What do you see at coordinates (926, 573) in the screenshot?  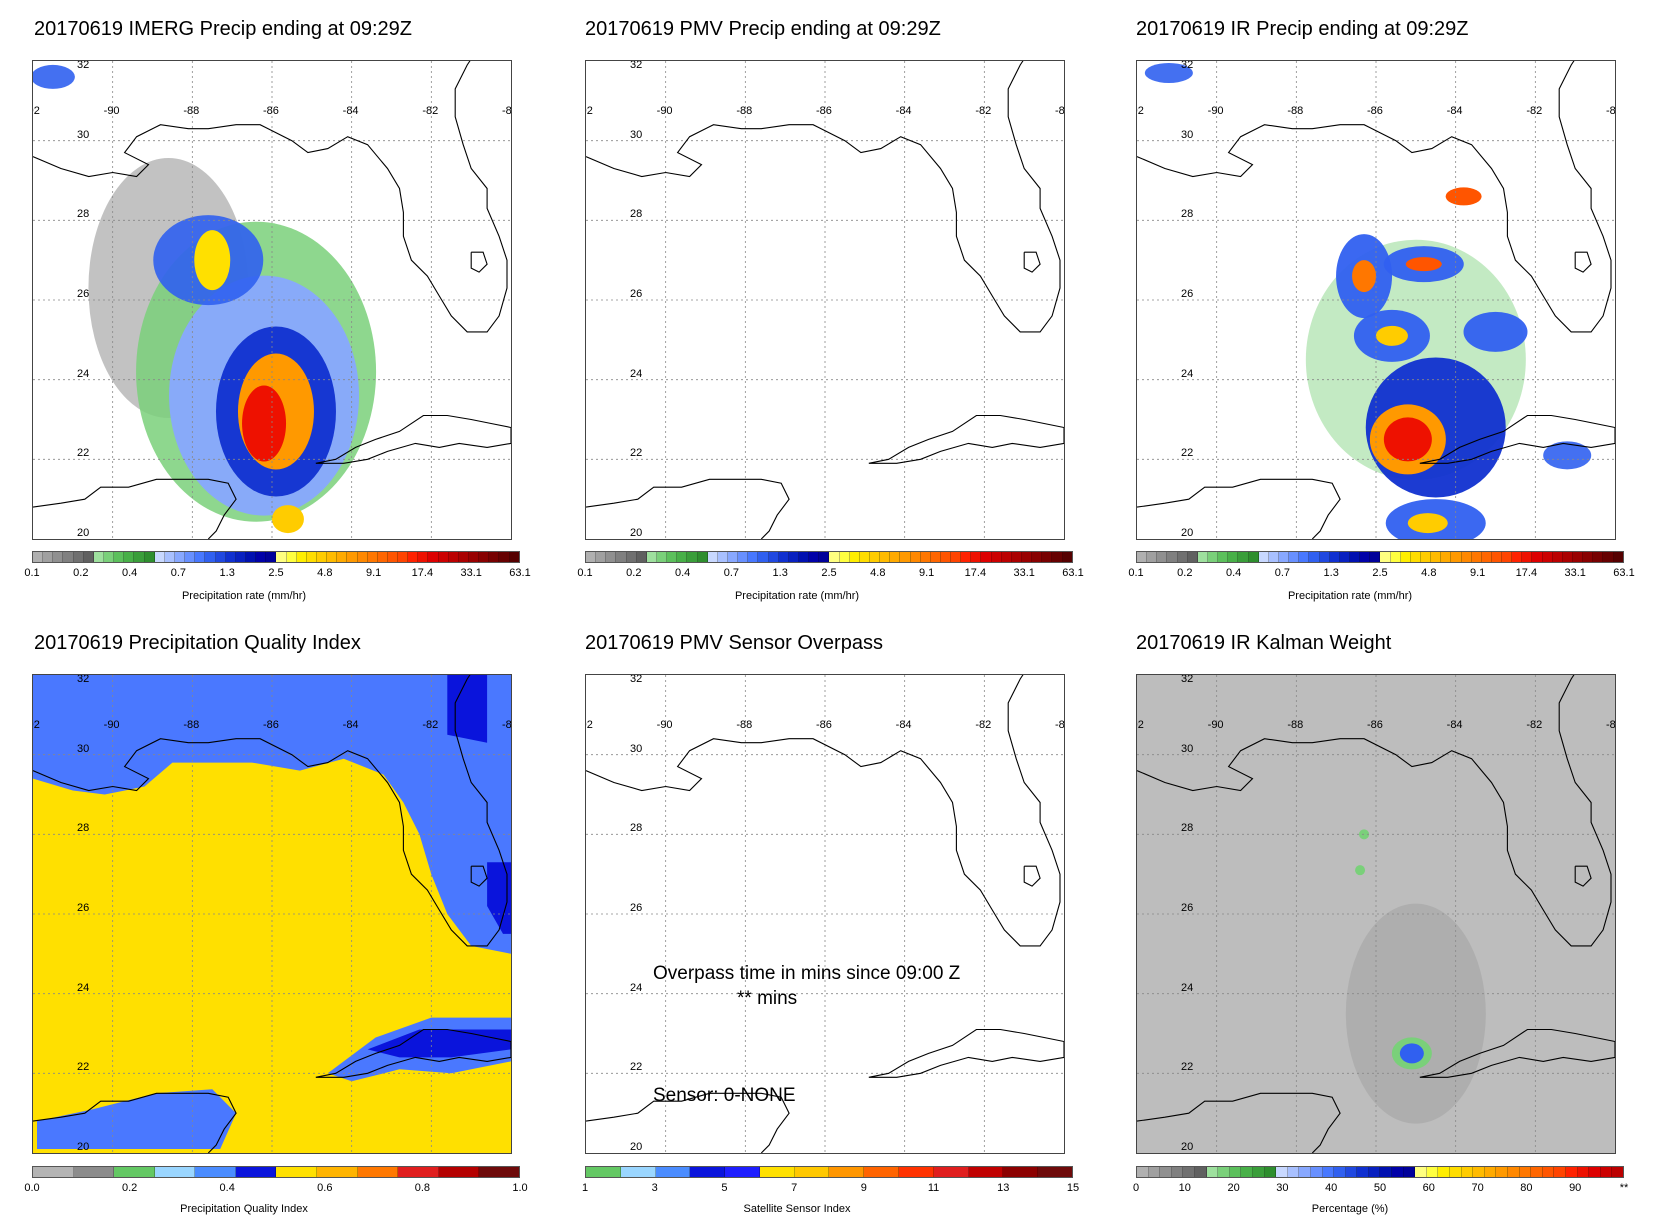 I see `colorbar-tick-label: 9.1` at bounding box center [926, 573].